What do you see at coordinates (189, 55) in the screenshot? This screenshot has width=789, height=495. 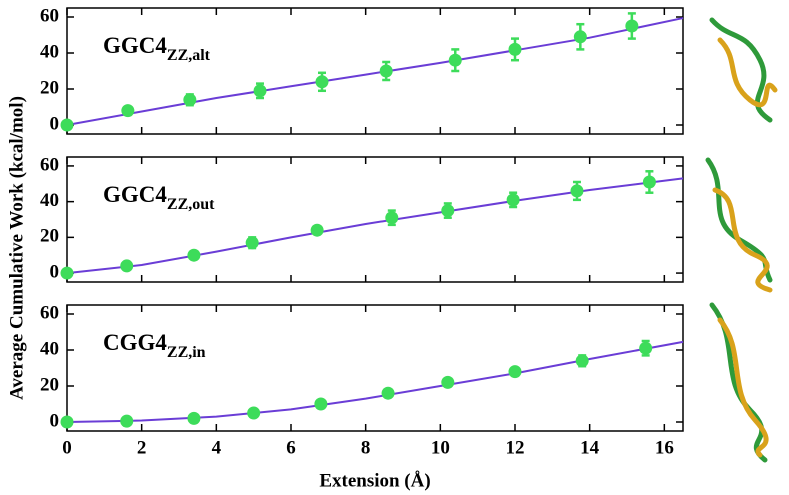 I see `panel-label-sub: ZZ,alt` at bounding box center [189, 55].